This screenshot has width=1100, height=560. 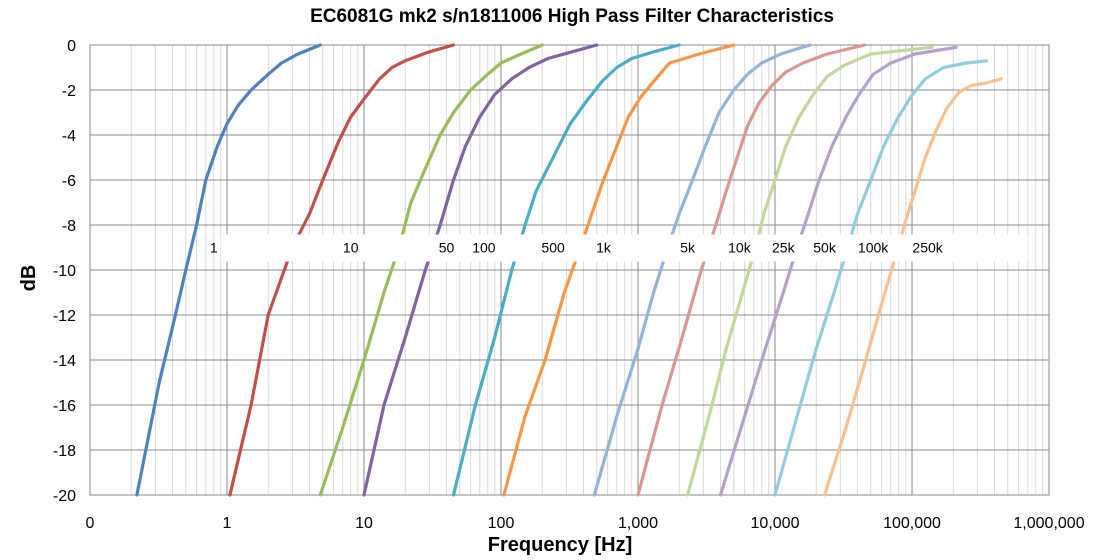 I want to click on curve-label-25k: 25k, so click(x=784, y=248).